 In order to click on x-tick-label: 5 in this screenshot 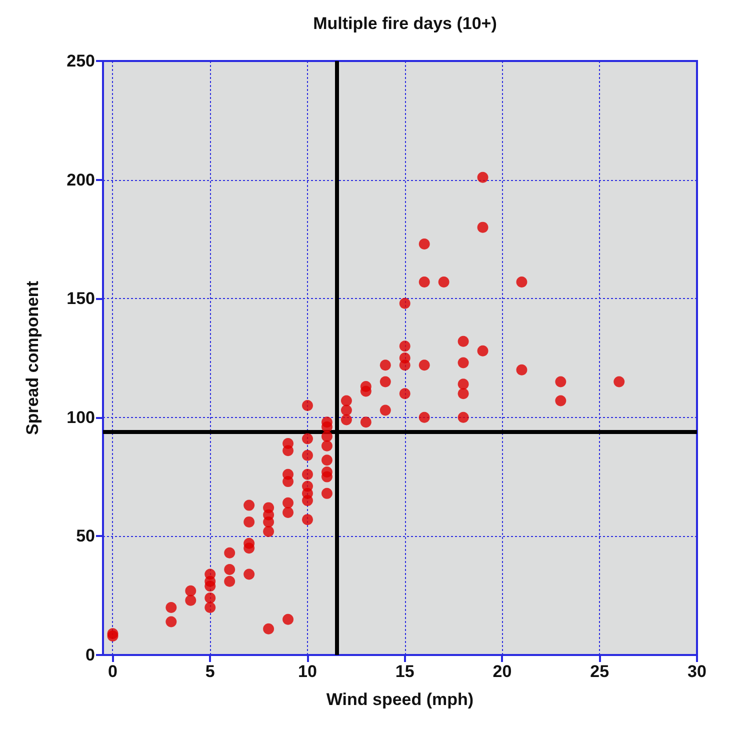, I will do `click(210, 671)`.